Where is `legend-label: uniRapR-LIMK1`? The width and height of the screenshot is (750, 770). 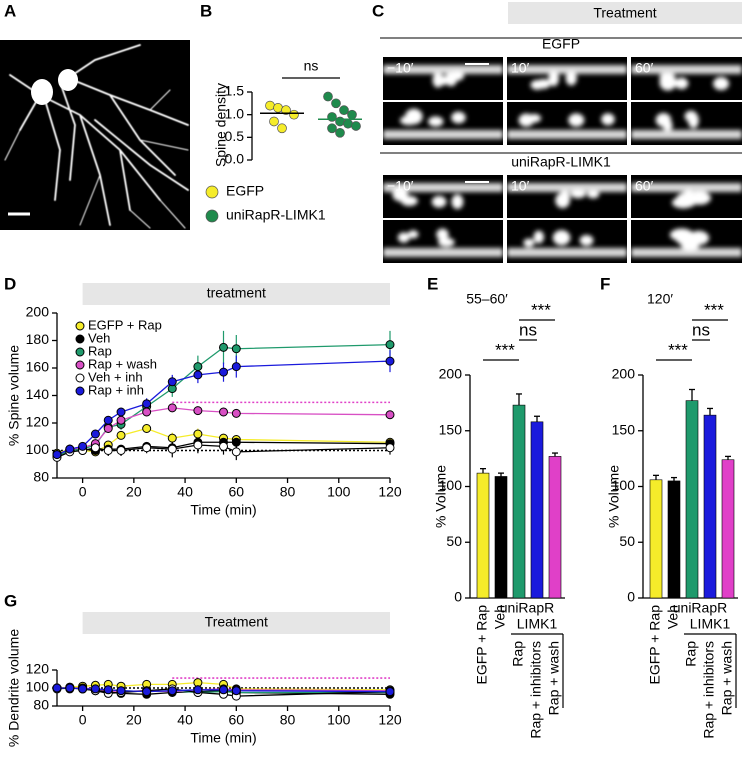
legend-label: uniRapR-LIMK1 is located at coordinates (276, 215).